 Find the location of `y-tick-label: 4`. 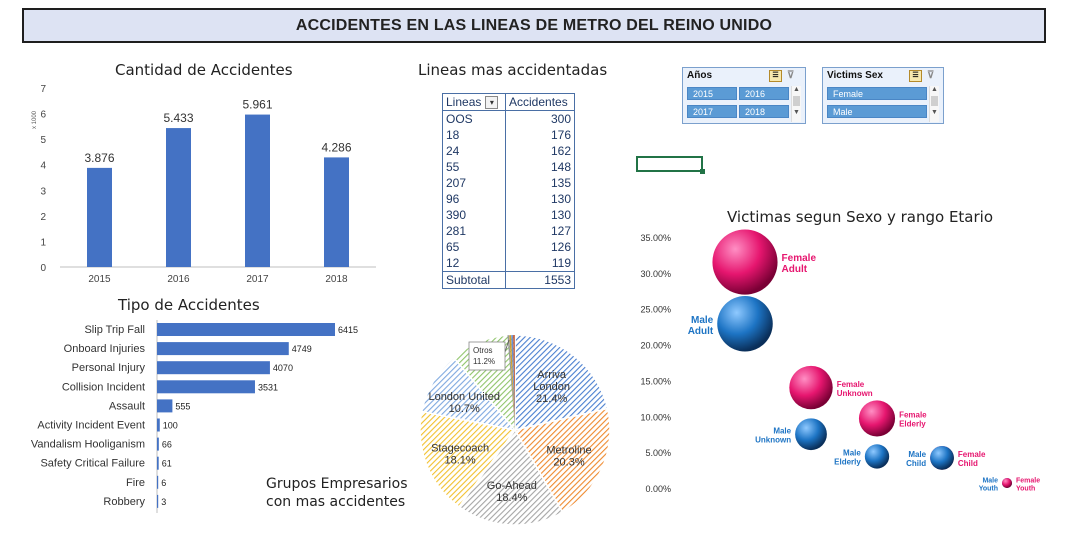

y-tick-label: 4 is located at coordinates (43, 166).